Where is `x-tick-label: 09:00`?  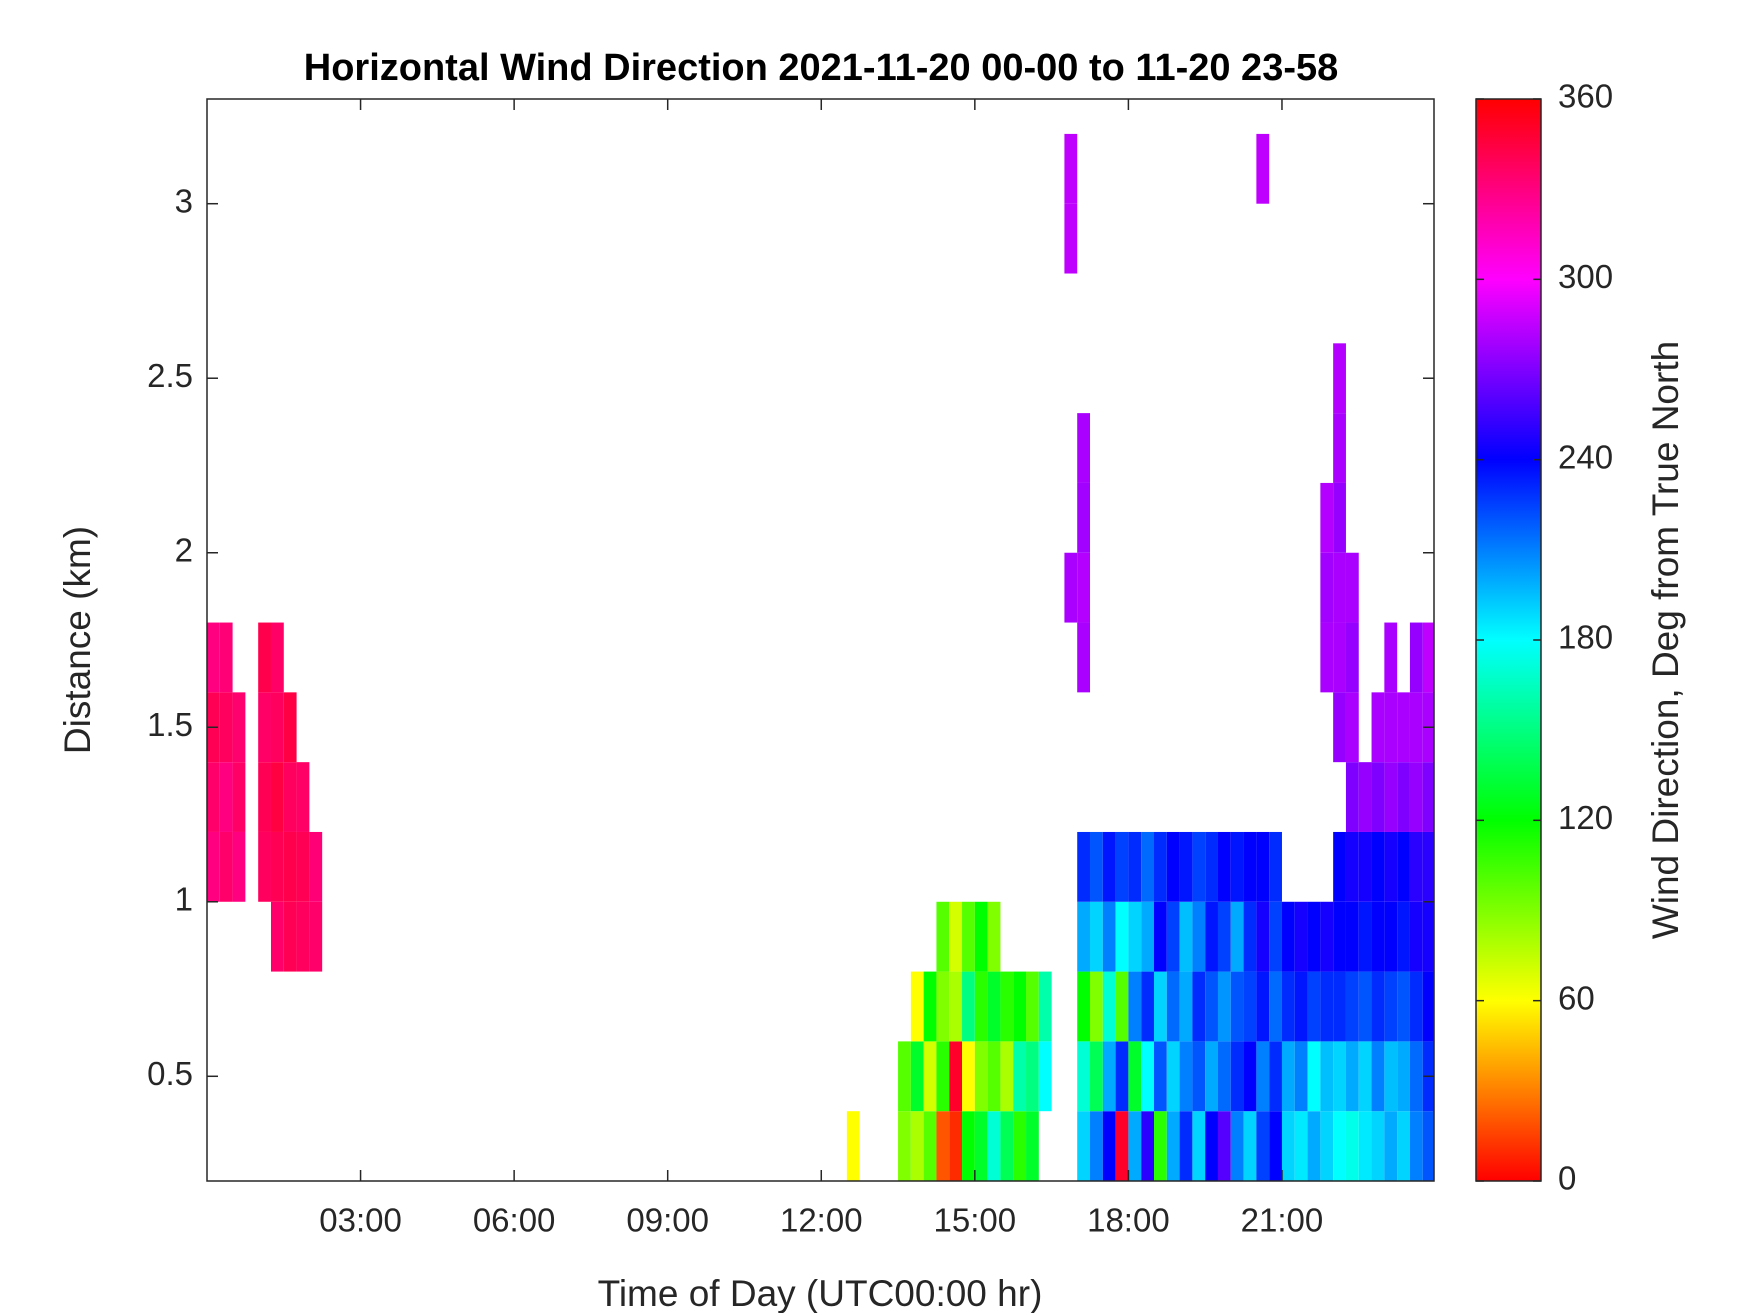
x-tick-label: 09:00 is located at coordinates (667, 1220).